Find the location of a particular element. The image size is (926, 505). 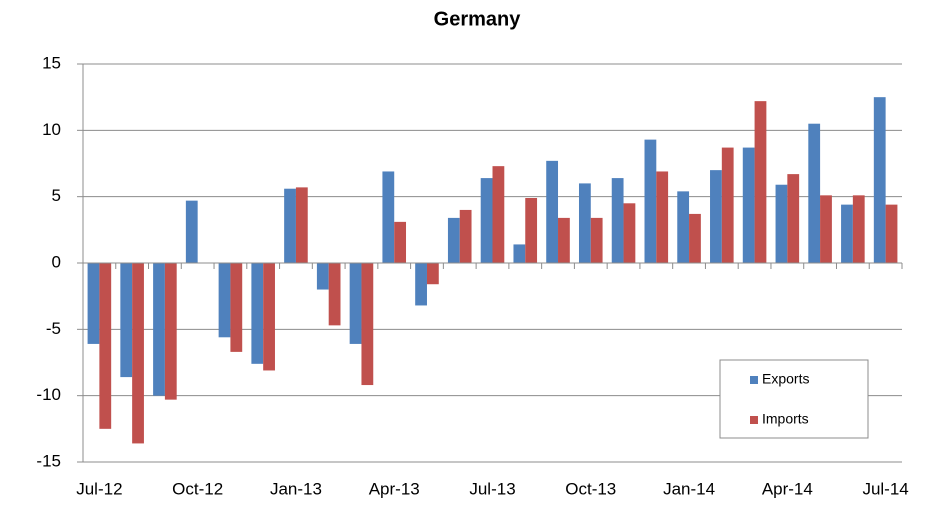

x-tick-label: Jul-14 is located at coordinates (885, 488).